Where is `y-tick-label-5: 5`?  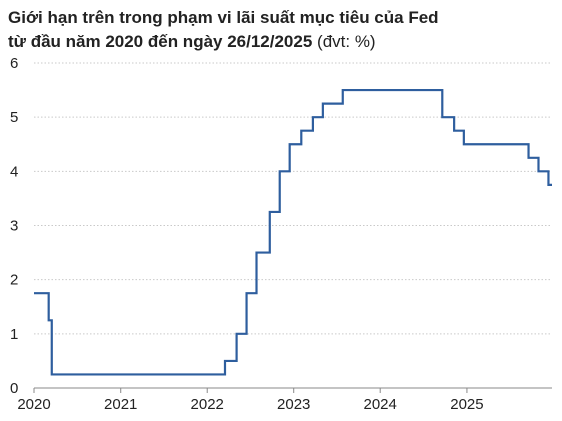 y-tick-label-5: 5 is located at coordinates (14, 117).